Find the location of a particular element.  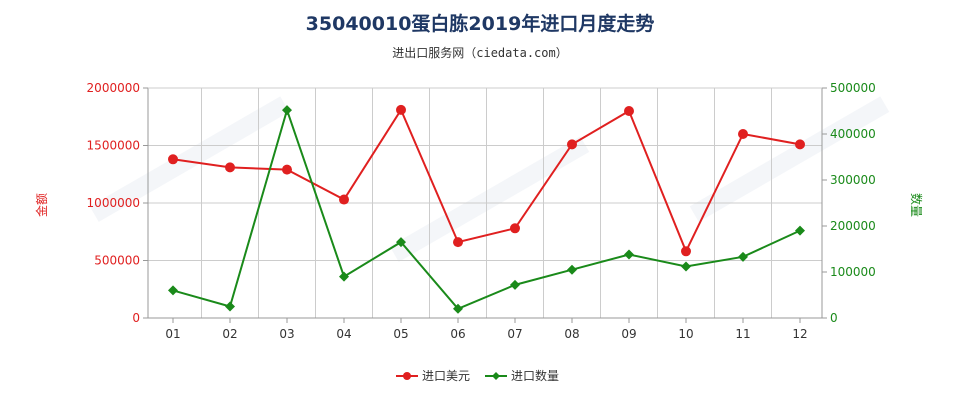

legend-label: 进口数量 is located at coordinates (535, 375).